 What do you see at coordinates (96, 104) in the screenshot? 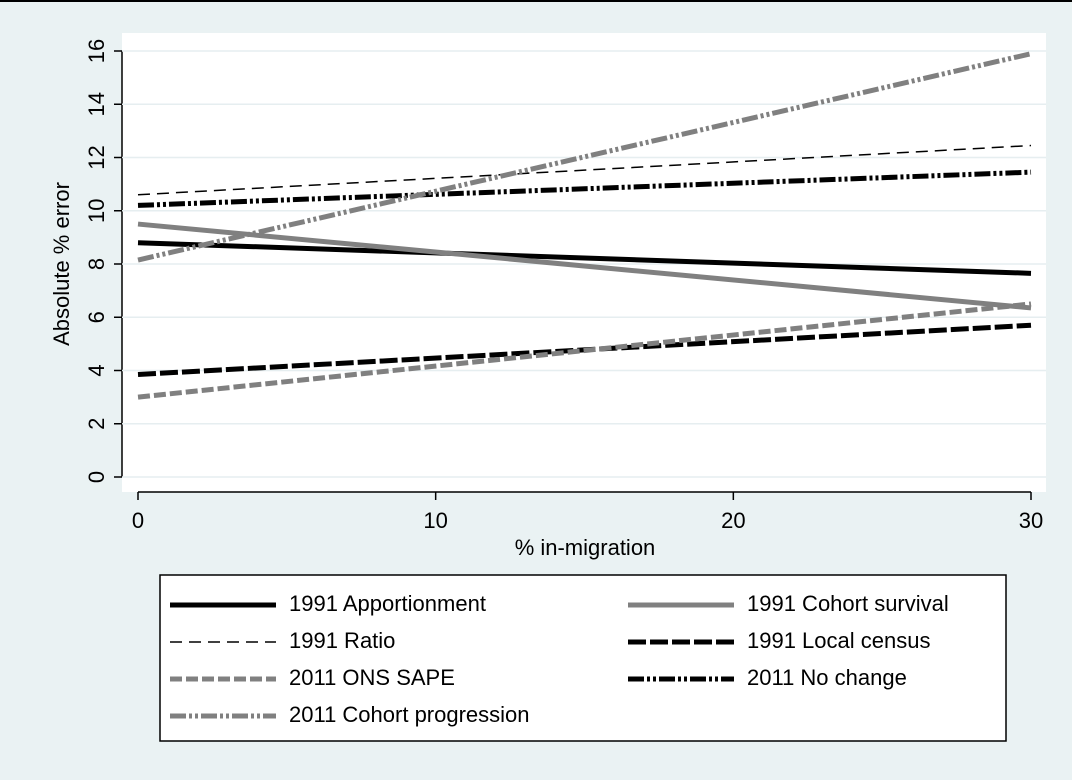
I see `y-tick-label: 14` at bounding box center [96, 104].